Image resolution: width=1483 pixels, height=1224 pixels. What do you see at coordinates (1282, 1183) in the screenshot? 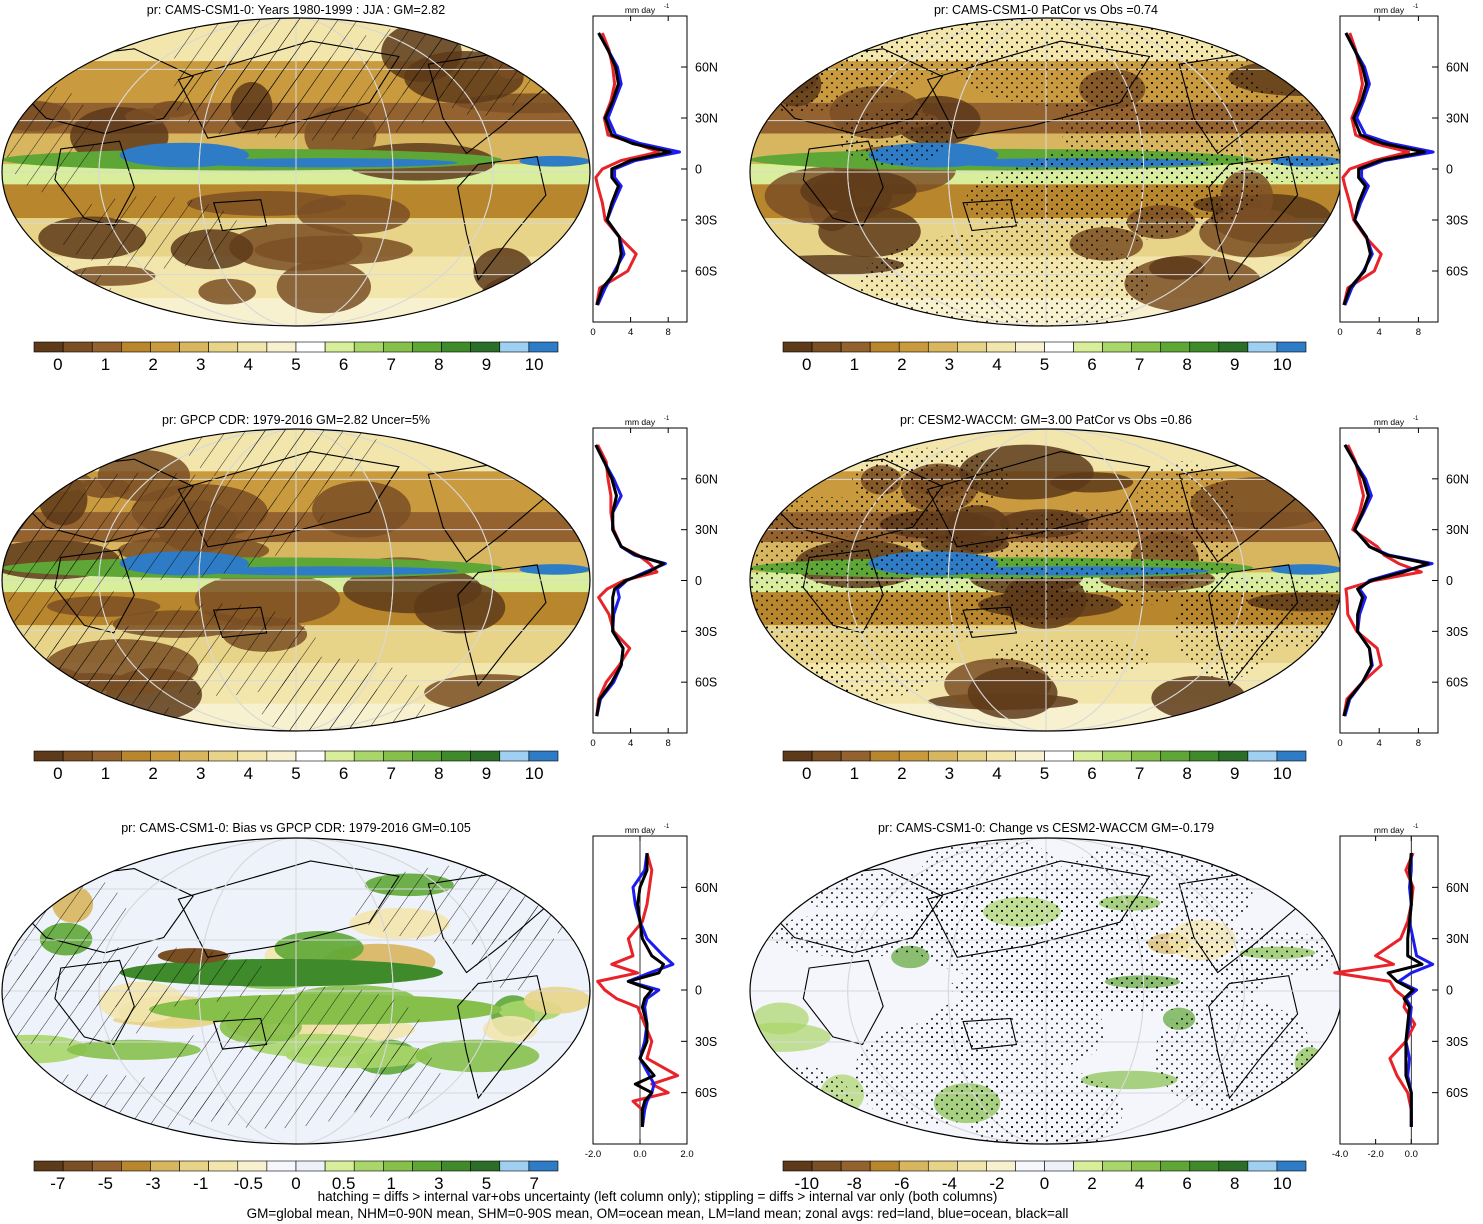
I see `colorbar-label: 10` at bounding box center [1282, 1183].